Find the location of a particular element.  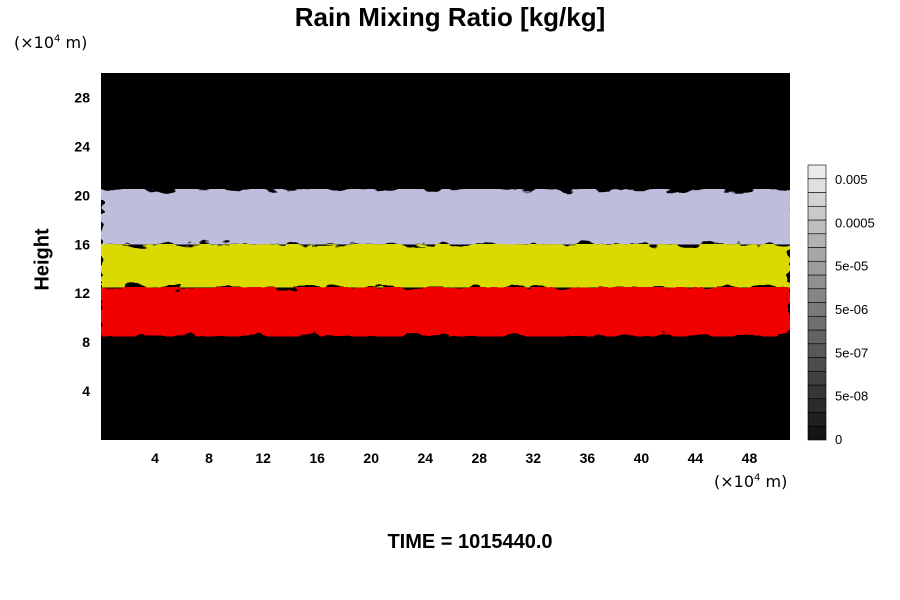

layer-red is located at coordinates (445, 312).